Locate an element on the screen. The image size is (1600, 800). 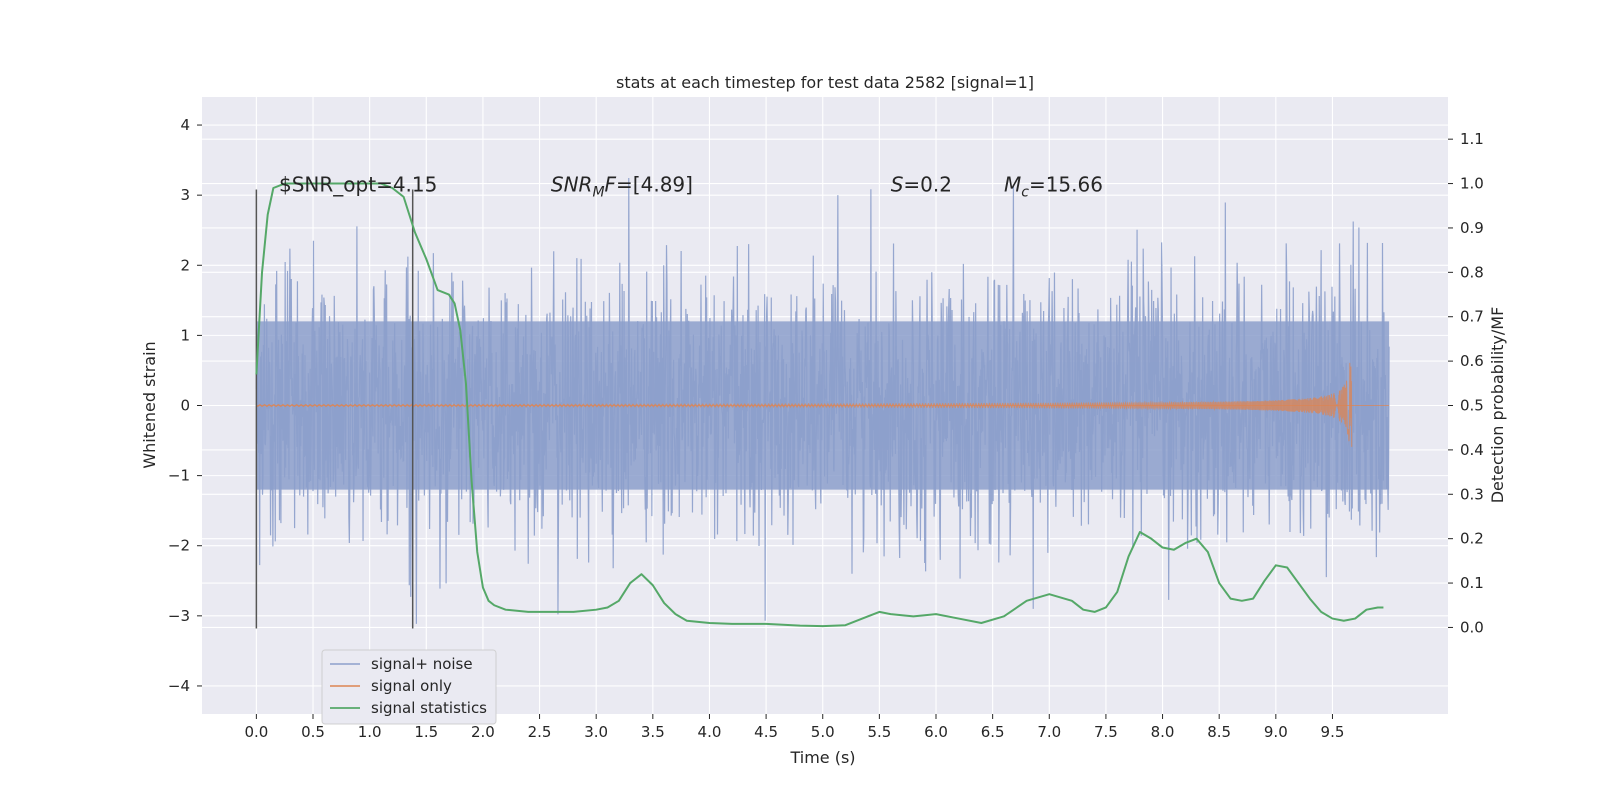
x-tick-label: 1.0 is located at coordinates (370, 732).